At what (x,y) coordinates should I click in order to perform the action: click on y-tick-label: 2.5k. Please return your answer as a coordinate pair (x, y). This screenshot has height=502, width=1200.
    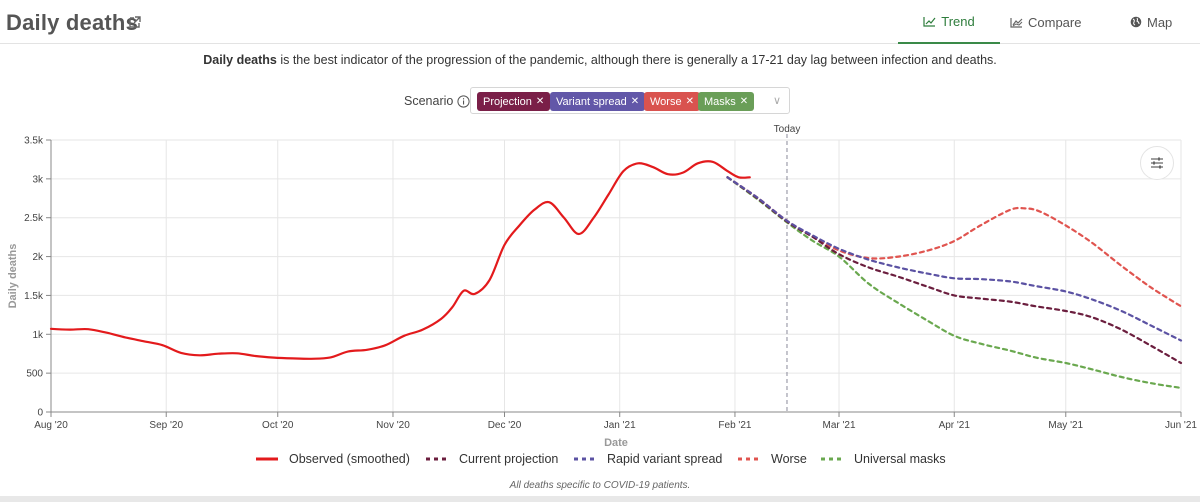
    Looking at the image, I should click on (34, 218).